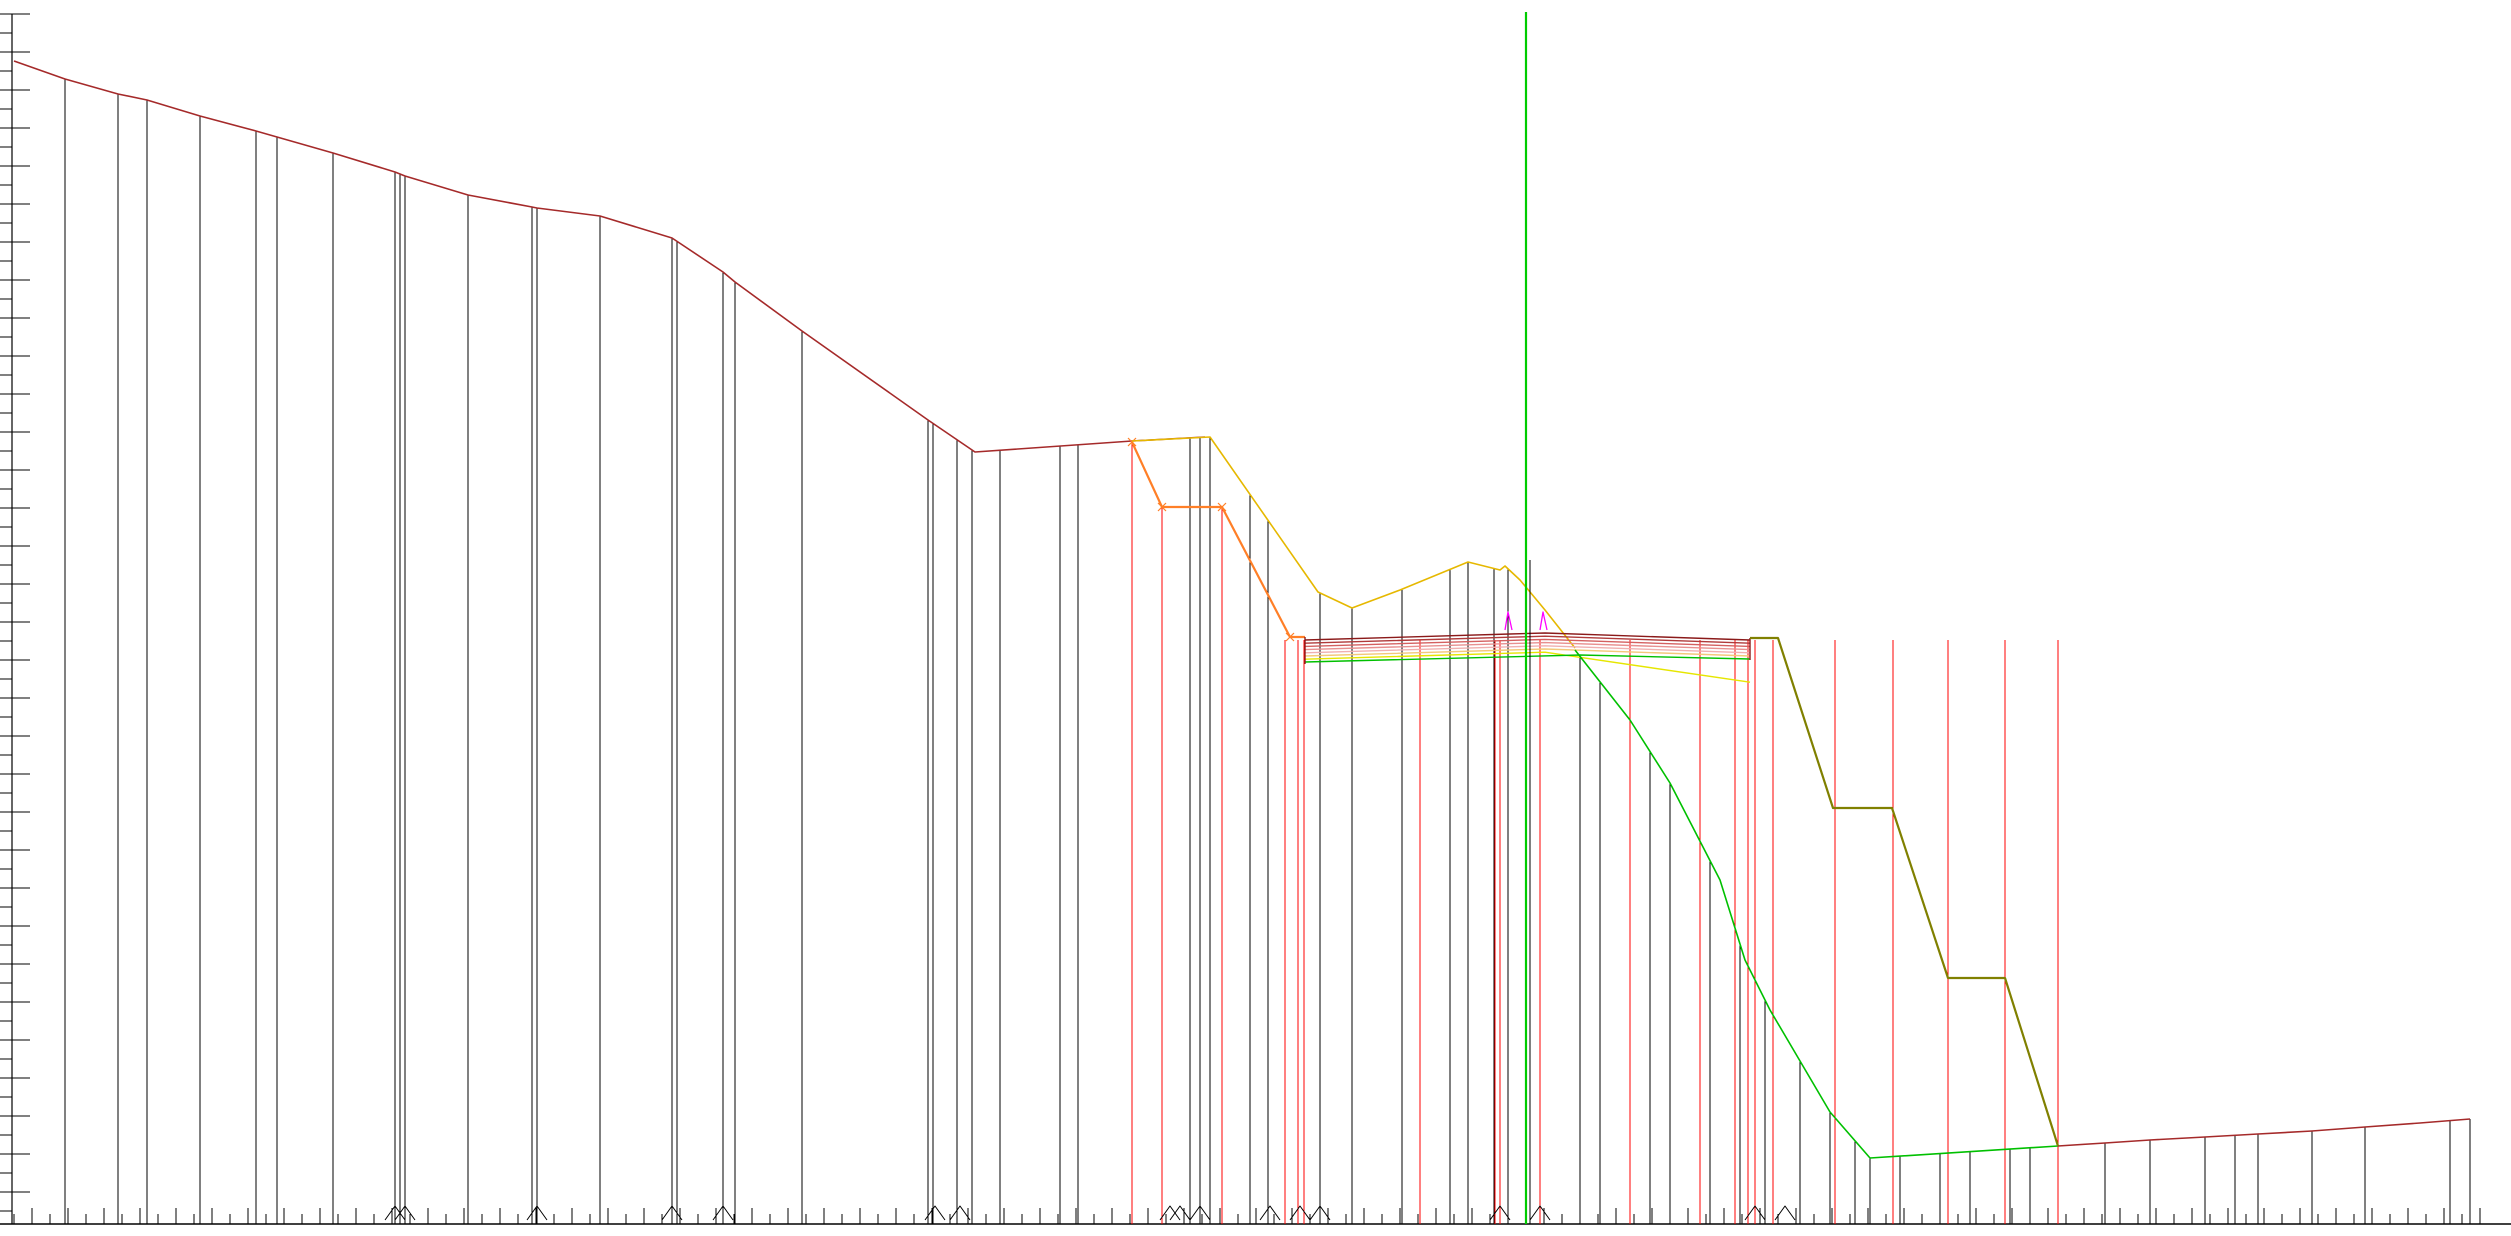 This screenshot has height=1236, width=2511. Describe the element at coordinates (1353, 542) in the screenshot. I see `upper-design-profile` at that location.